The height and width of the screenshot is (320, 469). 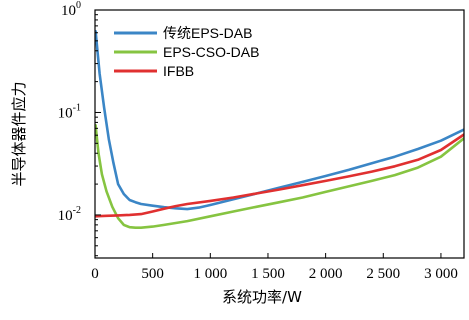 What do you see at coordinates (79, 128) in the screenshot?
I see `y-ticks: 10⁻² 10⁻¹ 10⁰` at bounding box center [79, 128].